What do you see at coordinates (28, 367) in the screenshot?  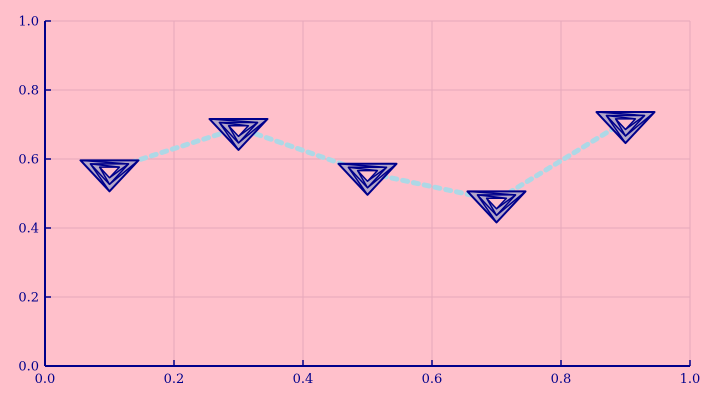 I see `y-tick-label-0: 0.0` at bounding box center [28, 367].